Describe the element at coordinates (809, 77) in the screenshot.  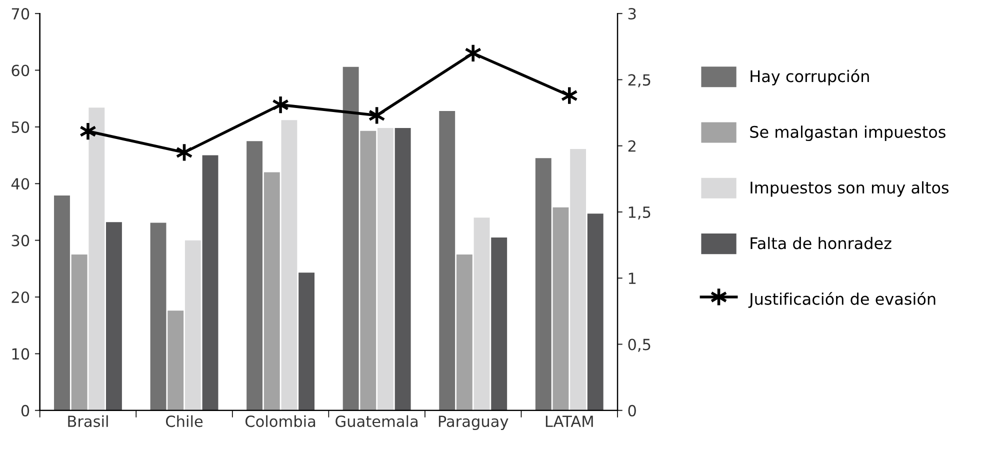
I see `legend-label: Hay corrupción` at that location.